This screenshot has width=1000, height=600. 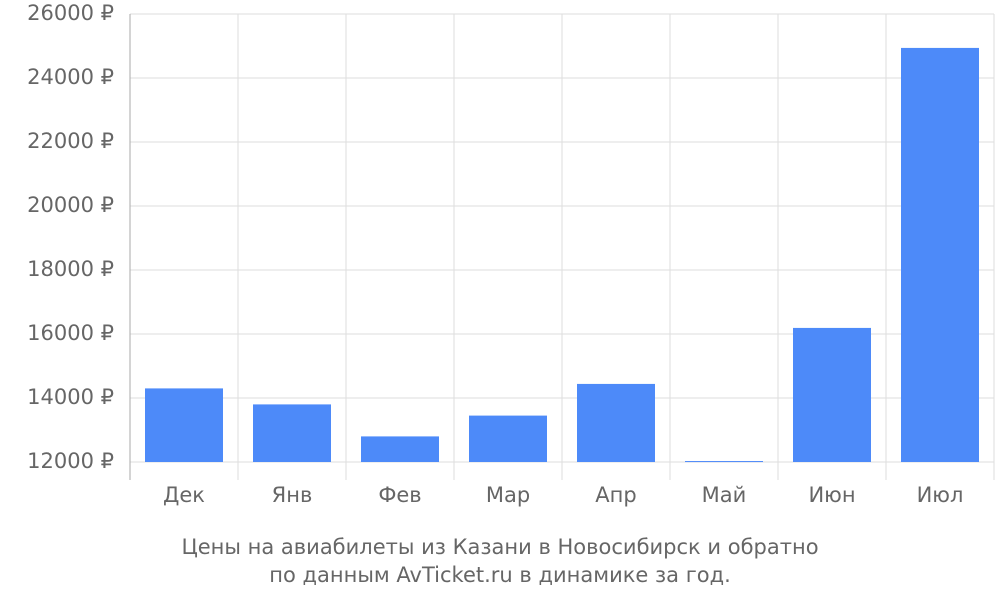 I want to click on chart-title: по данным AvTicket.ru в динамике за год., so click(x=500, y=575).